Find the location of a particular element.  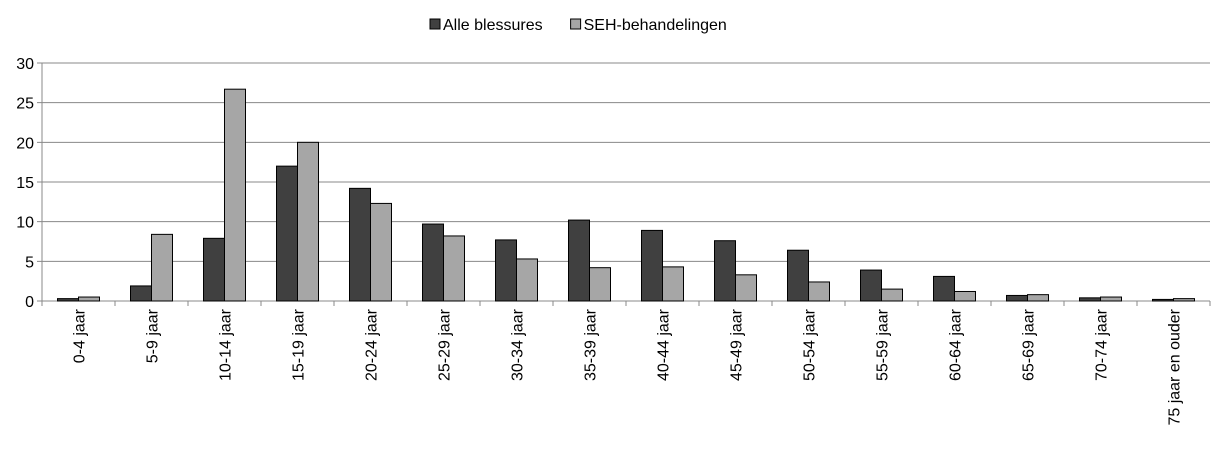

x-tick-label: 60-64 jaar is located at coordinates (956, 344).